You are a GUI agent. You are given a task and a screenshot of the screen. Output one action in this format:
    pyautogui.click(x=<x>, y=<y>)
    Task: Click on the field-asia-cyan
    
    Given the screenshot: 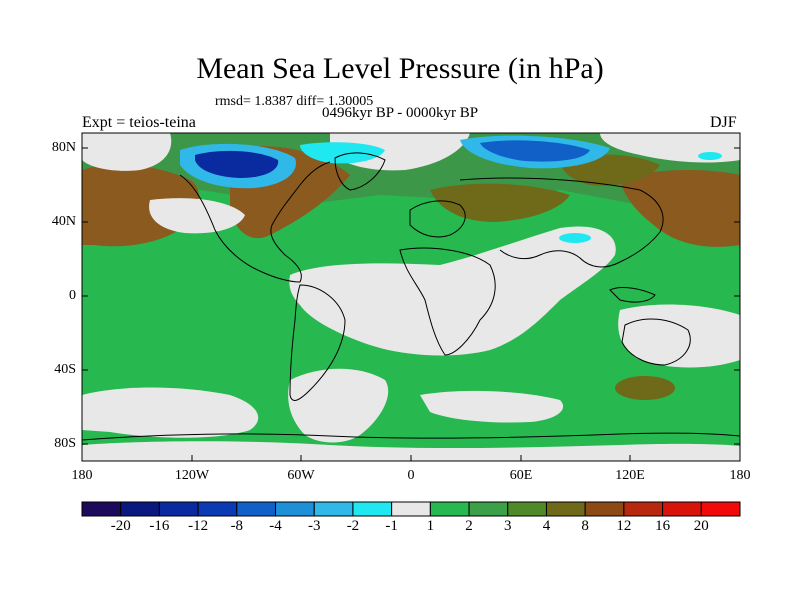 What is the action you would take?
    pyautogui.click(x=575, y=238)
    